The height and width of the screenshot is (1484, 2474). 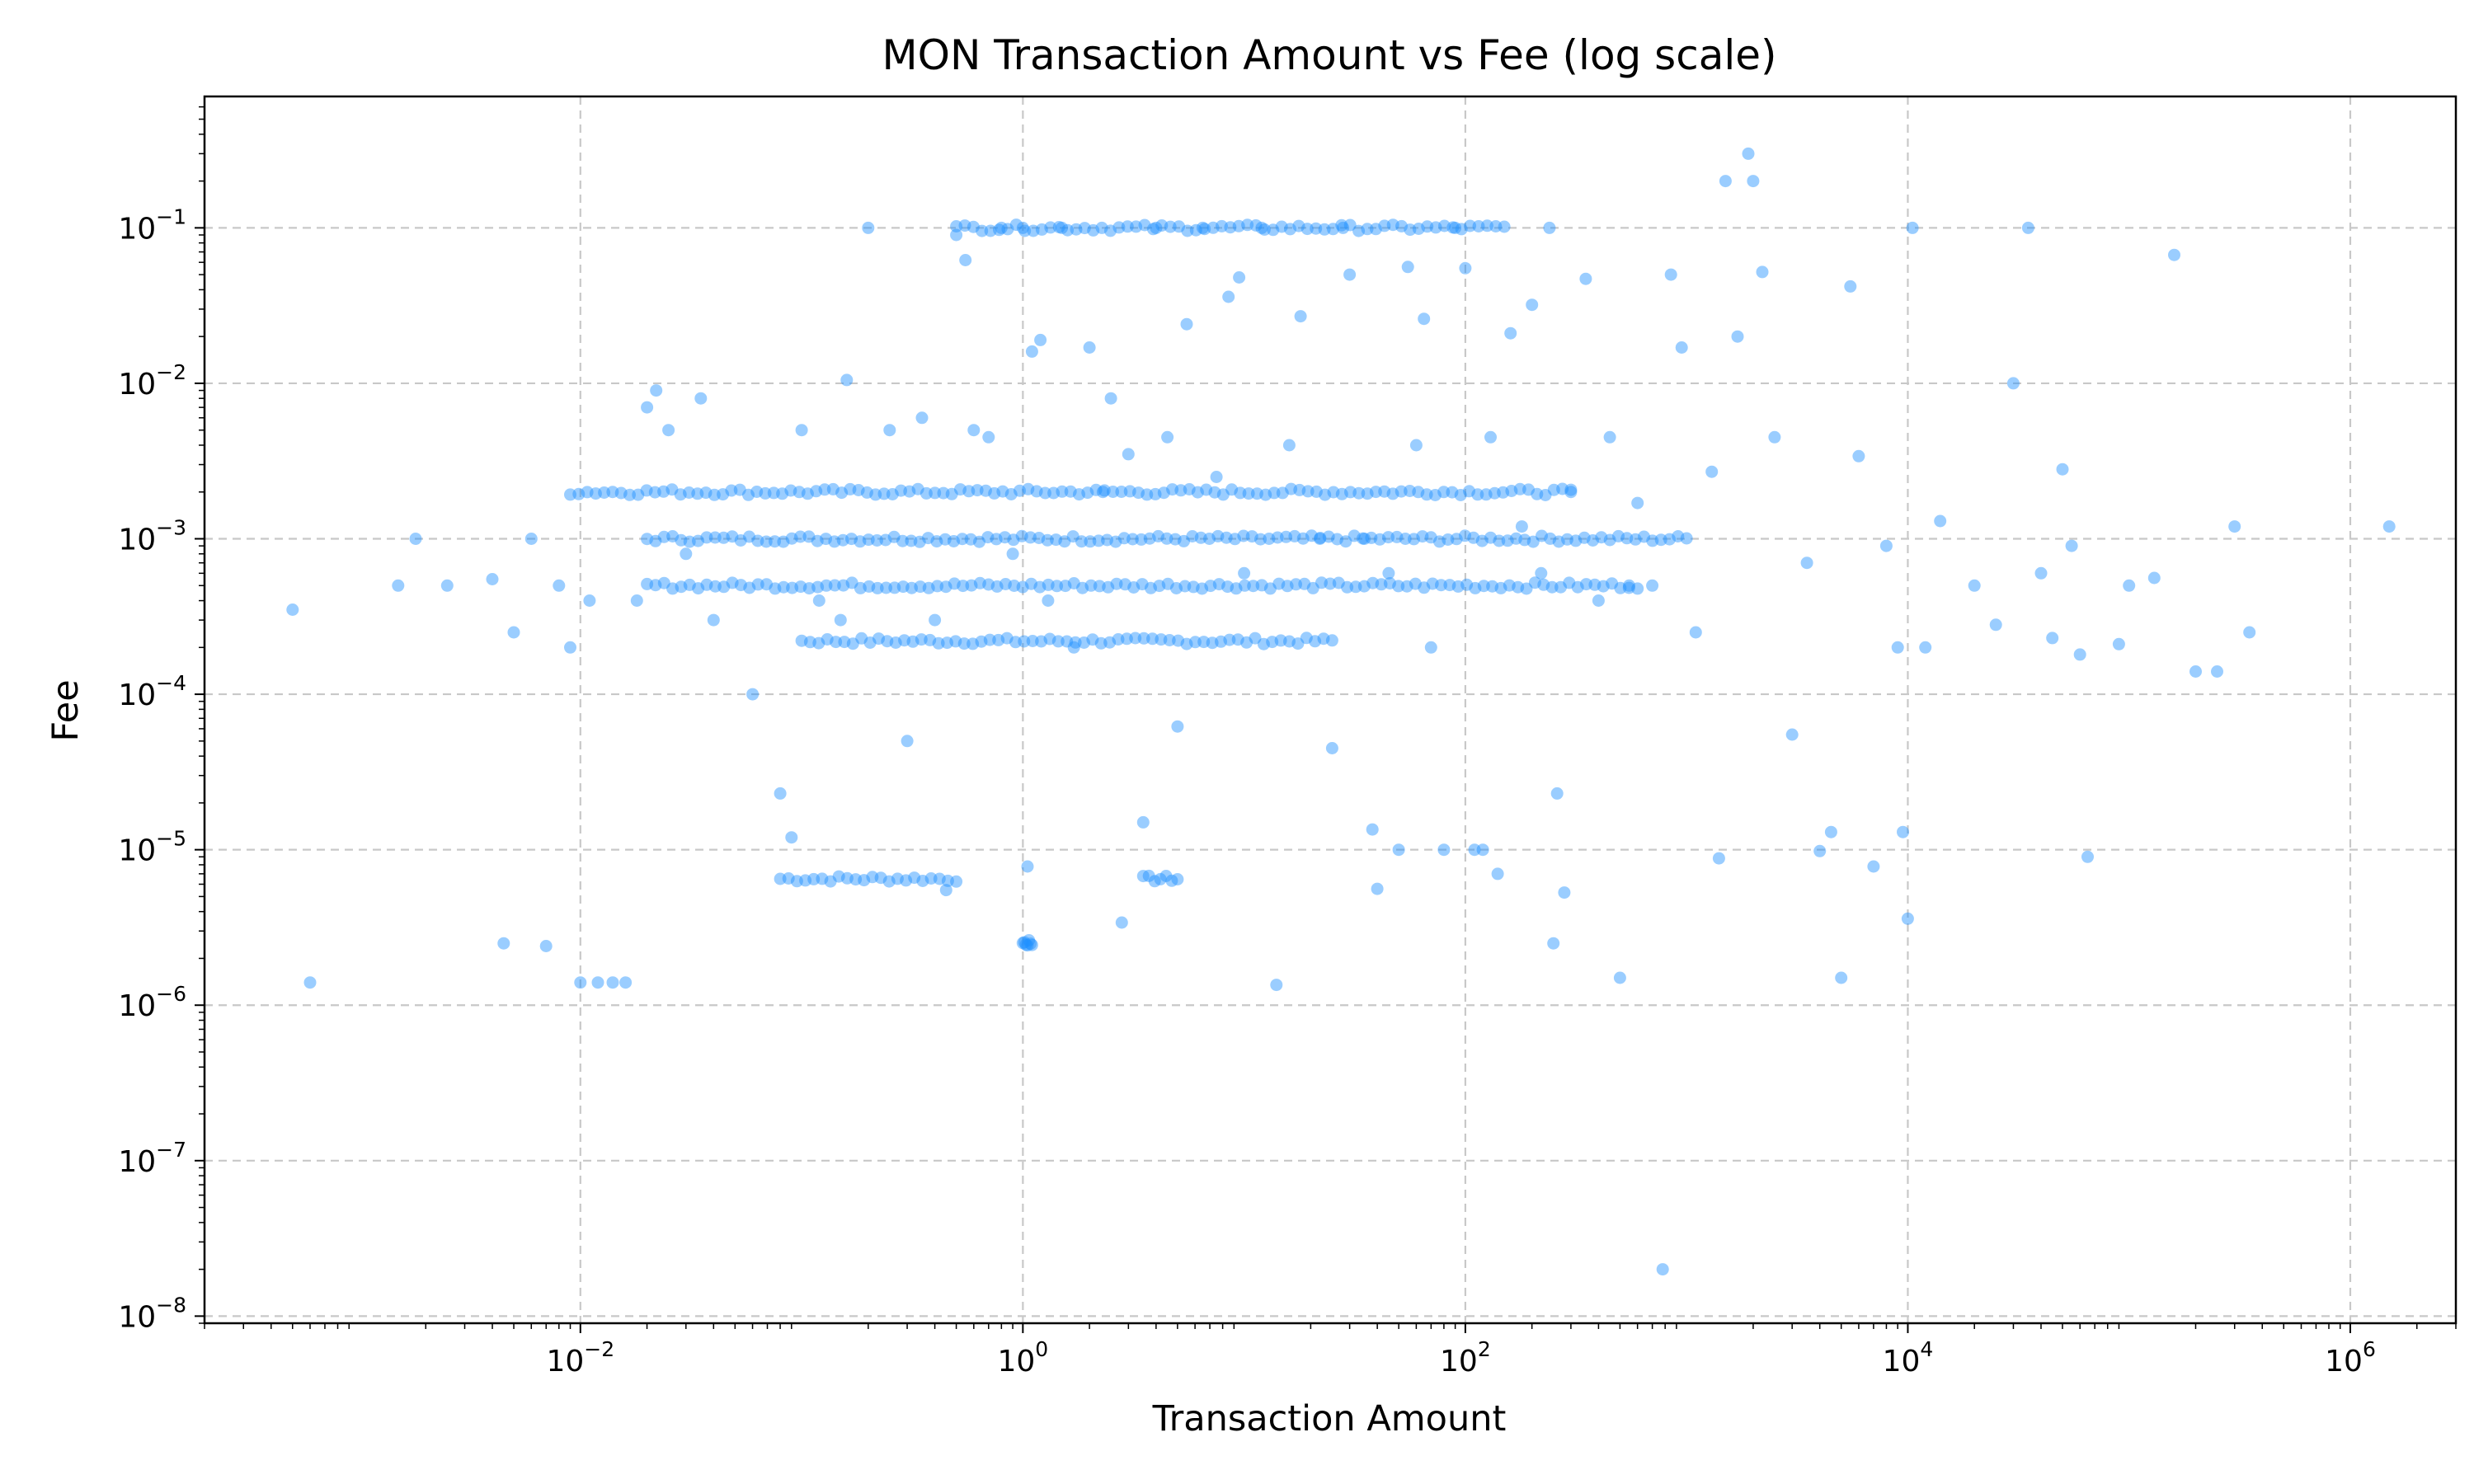 What do you see at coordinates (1041, 1349) in the screenshot?
I see `x-tick-exponent: 0` at bounding box center [1041, 1349].